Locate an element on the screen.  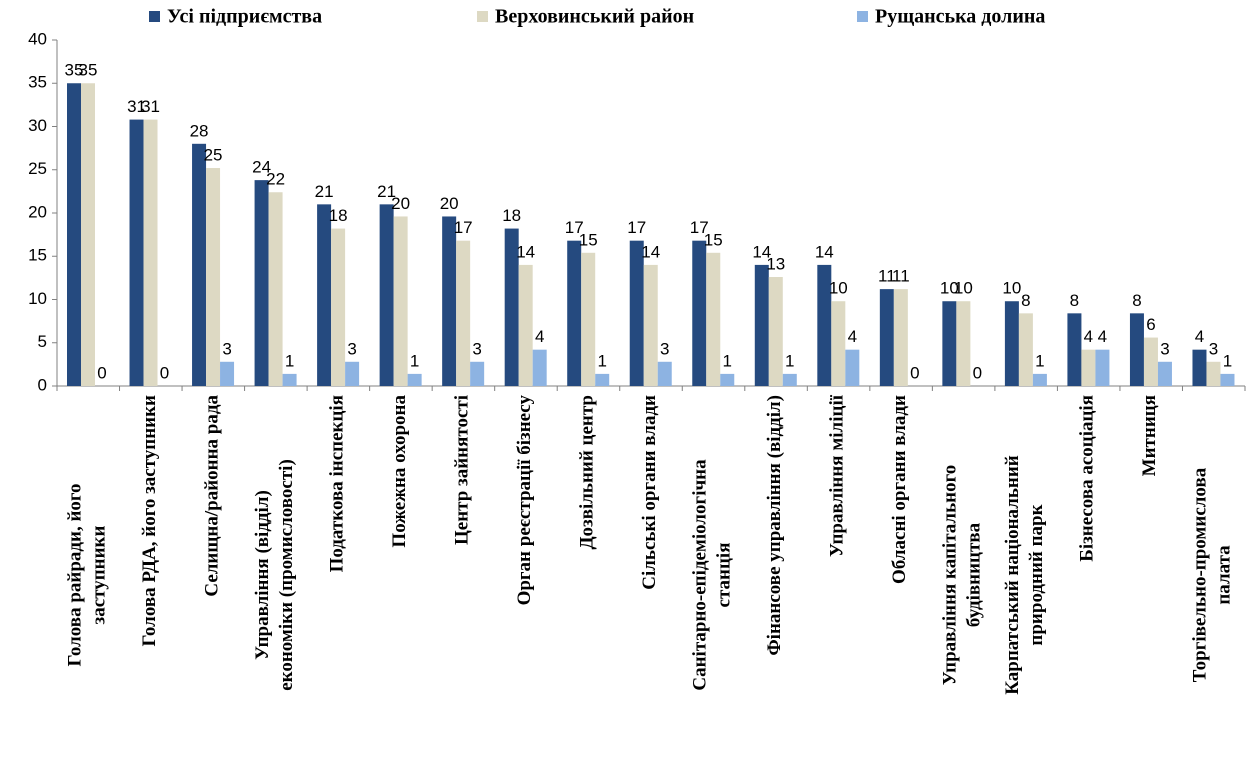
x-tick-label: Центр зайнятості is located at coordinates (462, 470).